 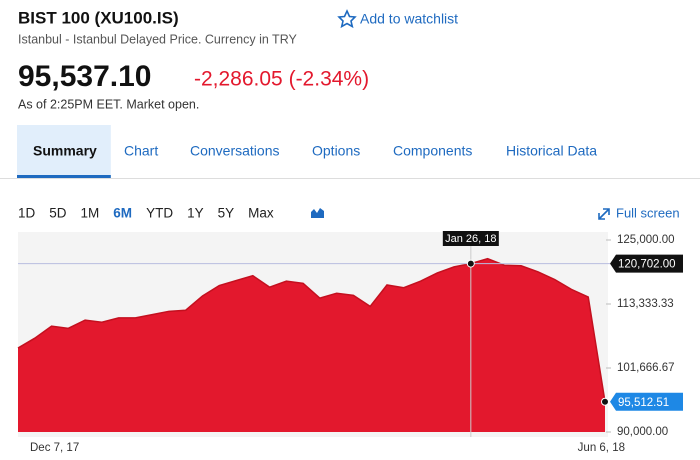 I want to click on watchlist-button: Add to watchlist, so click(x=397, y=19).